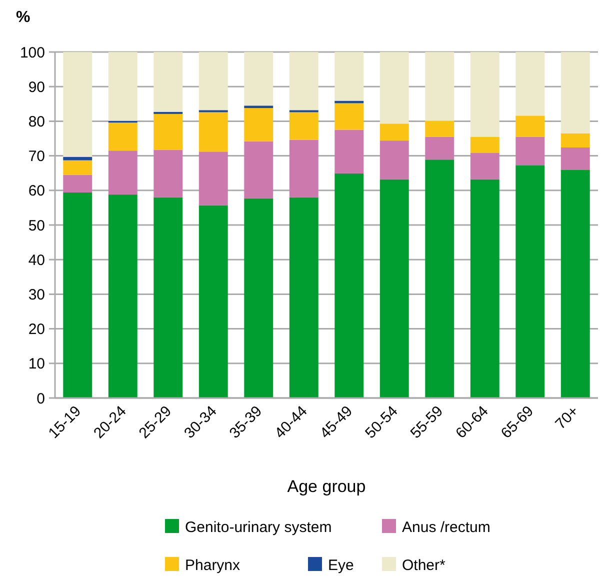 This screenshot has width=603, height=580. Describe the element at coordinates (36, 329) in the screenshot. I see `y-tick-label: 20` at that location.